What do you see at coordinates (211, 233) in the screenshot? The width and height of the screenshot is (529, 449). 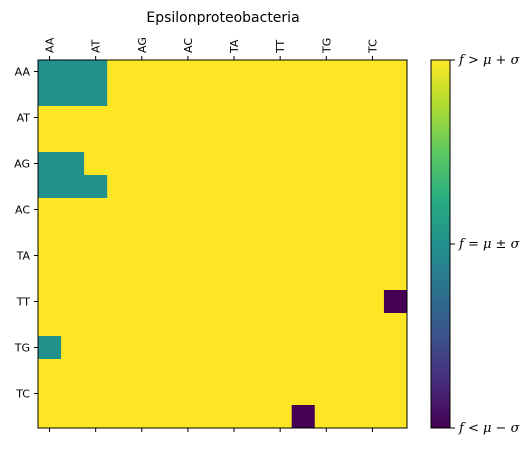 I see `heatmap-cell-r7-c7` at bounding box center [211, 233].